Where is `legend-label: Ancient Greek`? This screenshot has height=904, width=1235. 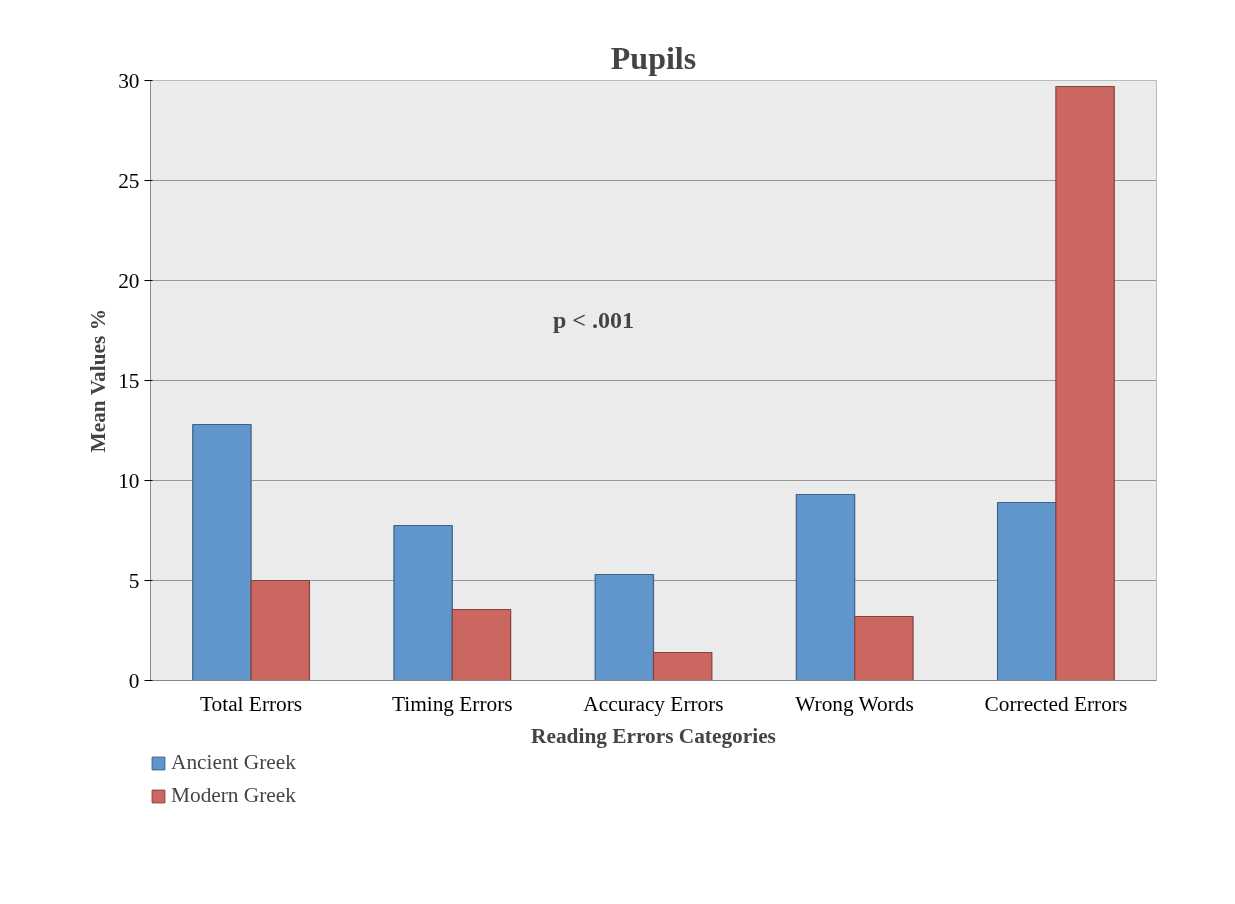
legend-label: Ancient Greek is located at coordinates (233, 762).